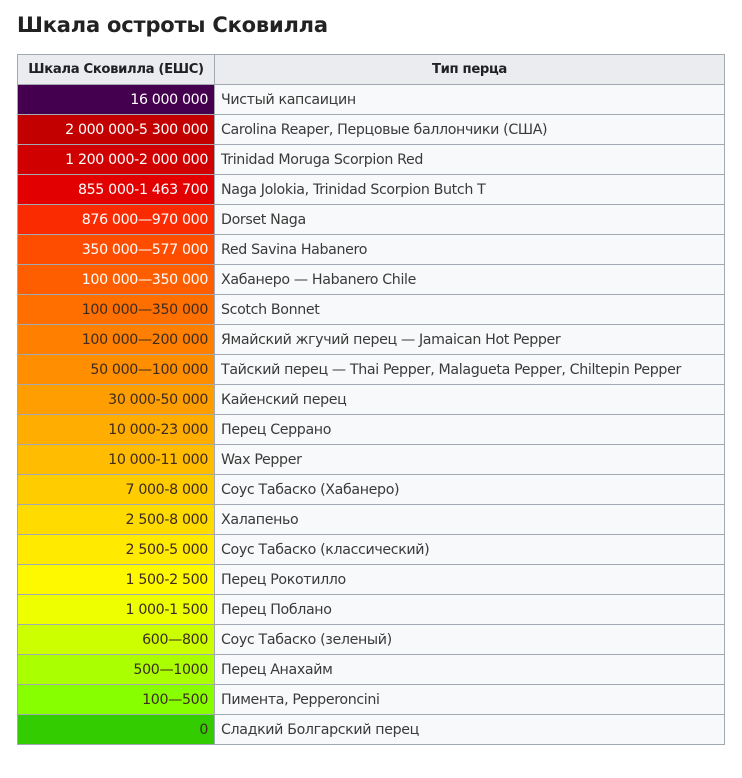  I want to click on scoville-value-cell: 16 000 000, so click(116, 99).